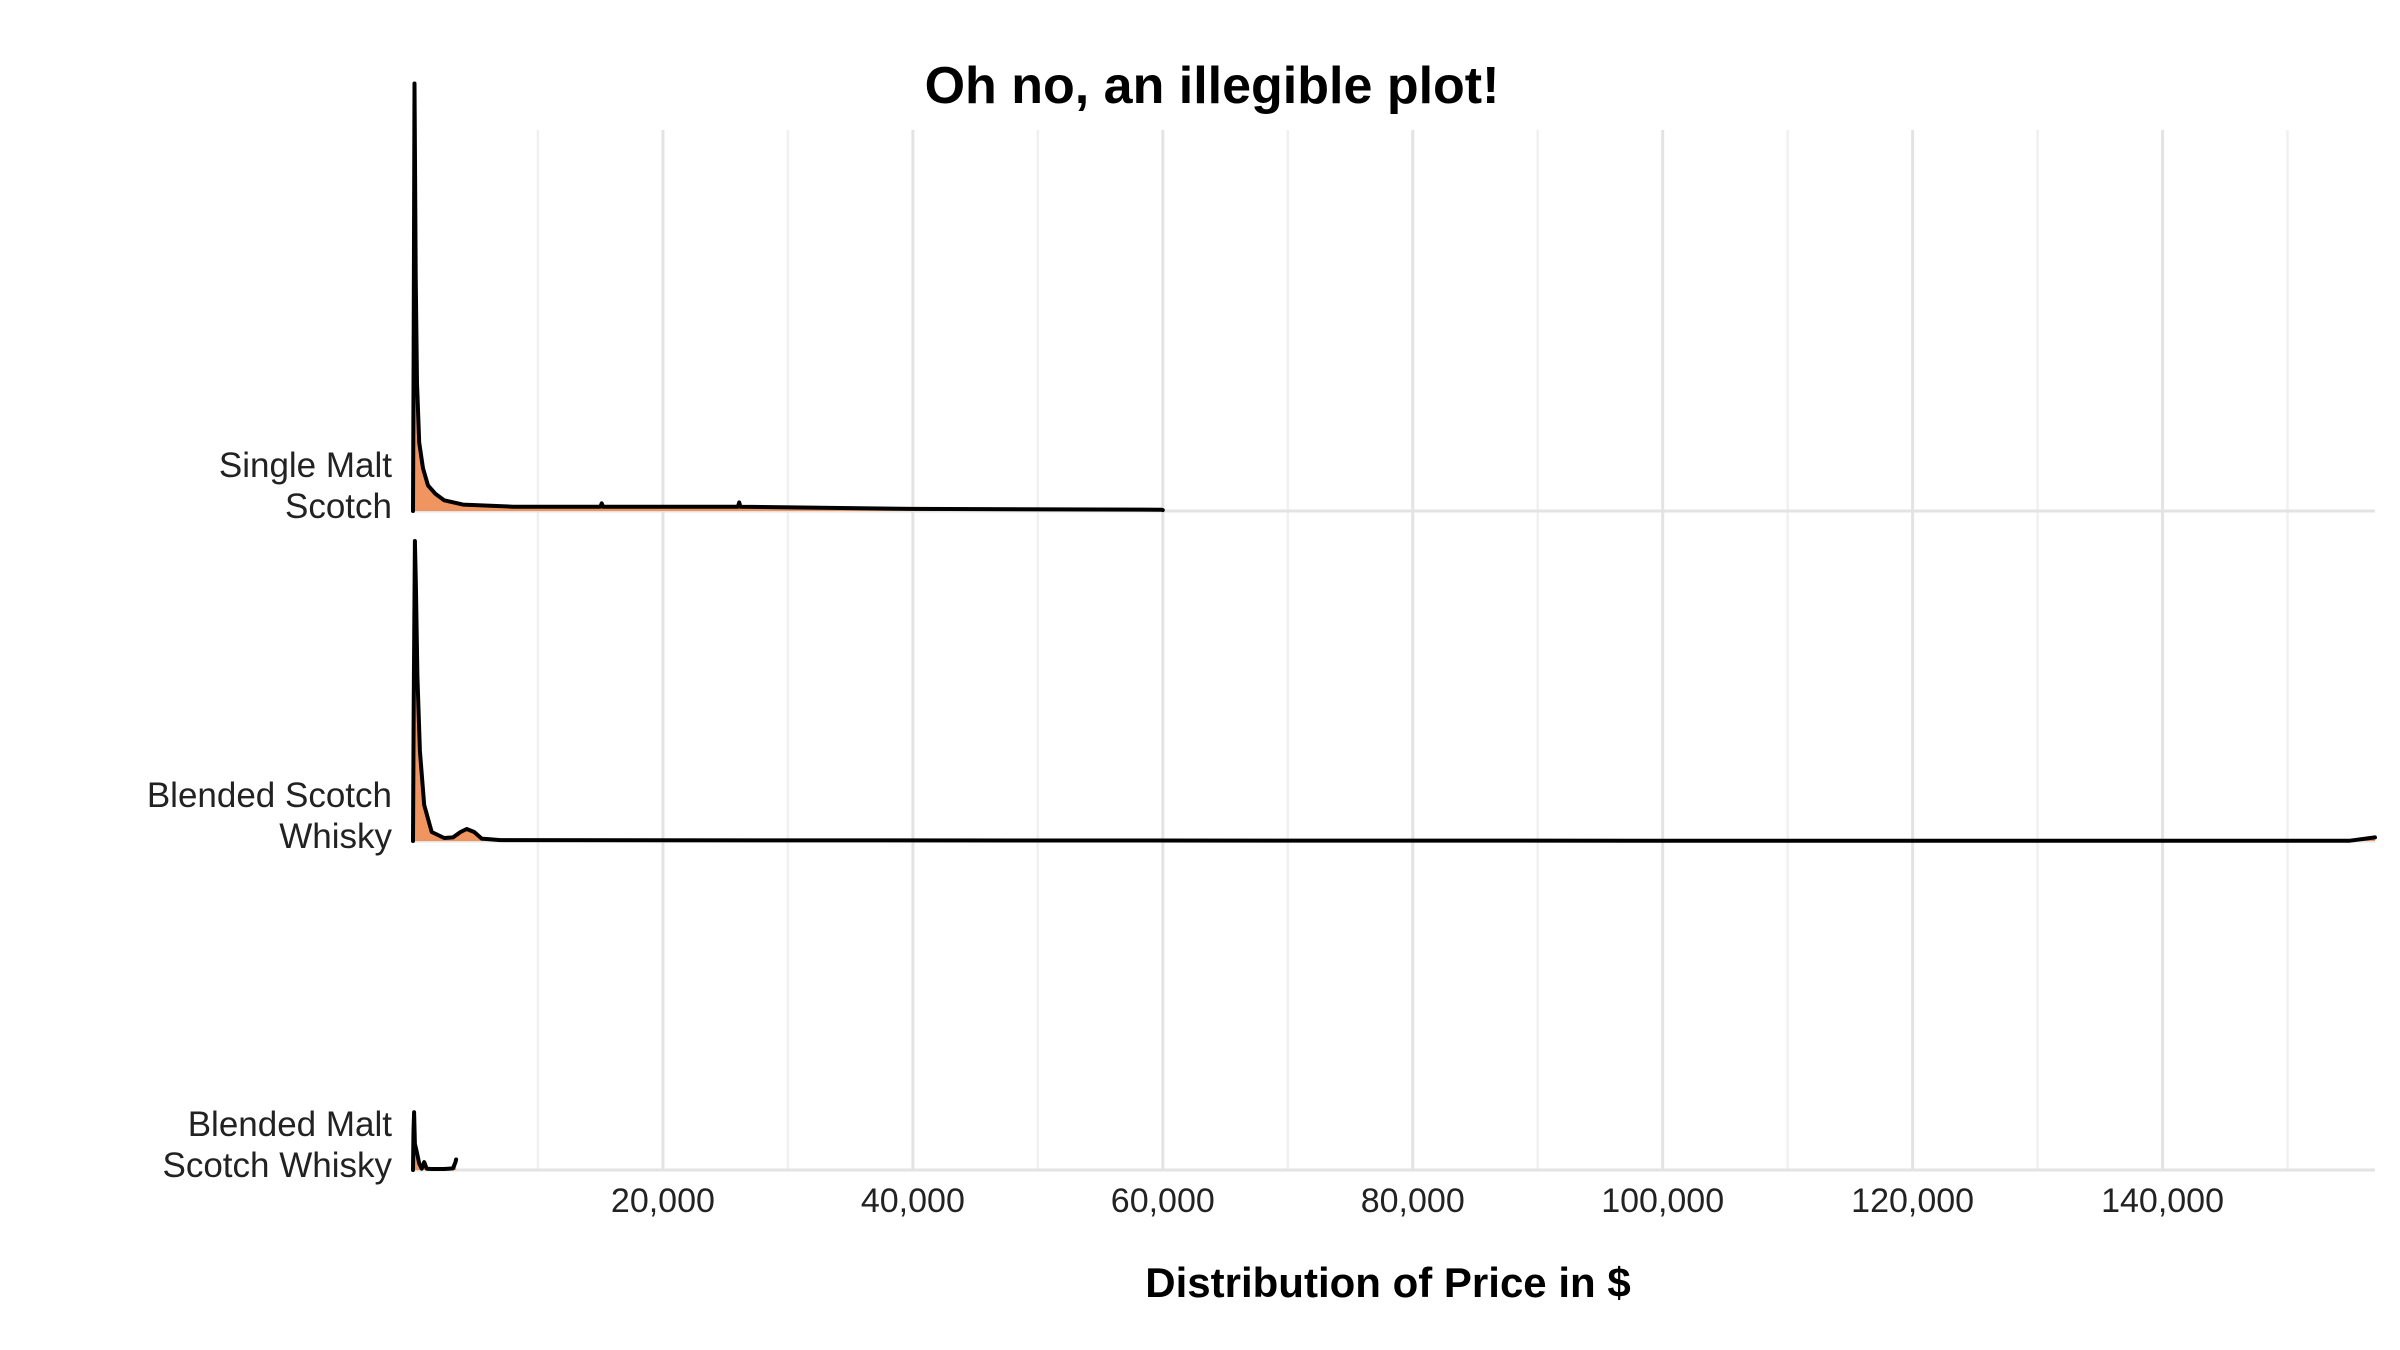  What do you see at coordinates (1212, 86) in the screenshot?
I see `chart-title: Oh no, an illegible plot!` at bounding box center [1212, 86].